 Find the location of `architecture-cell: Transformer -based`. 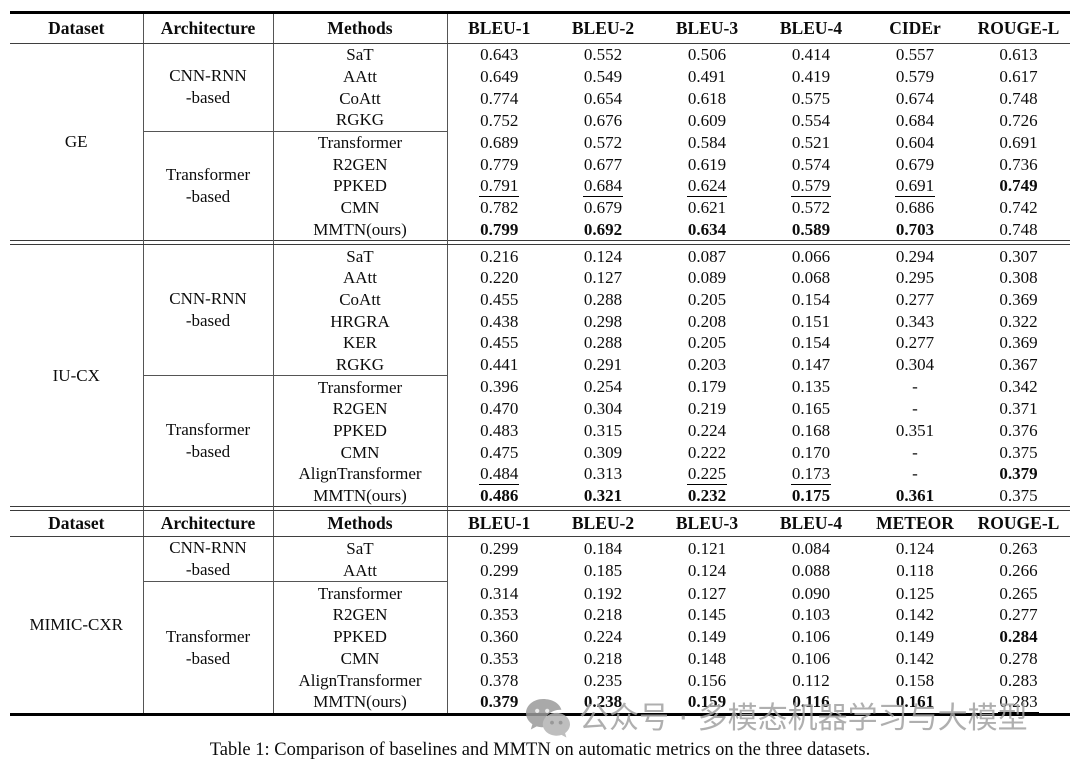

architecture-cell: Transformer -based is located at coordinates (208, 648).